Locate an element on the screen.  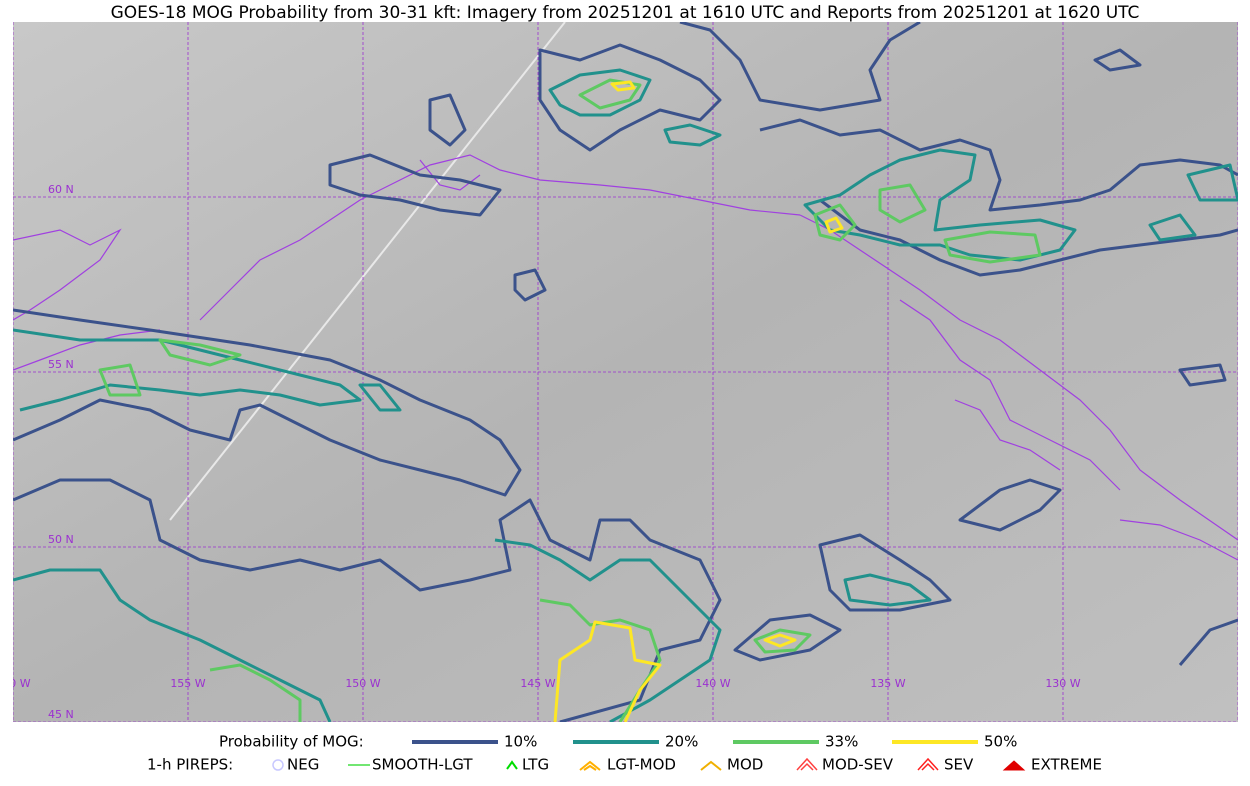
legend-entry: LTG is located at coordinates (535, 765).